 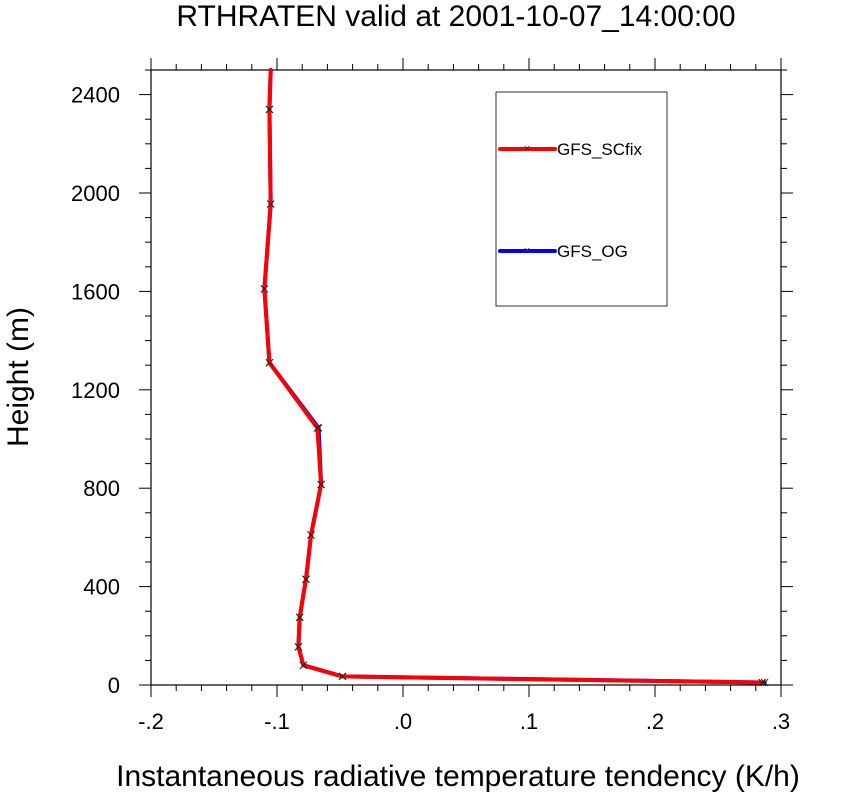 What do you see at coordinates (95, 95) in the screenshot?
I see `y-tick-label: 2400` at bounding box center [95, 95].